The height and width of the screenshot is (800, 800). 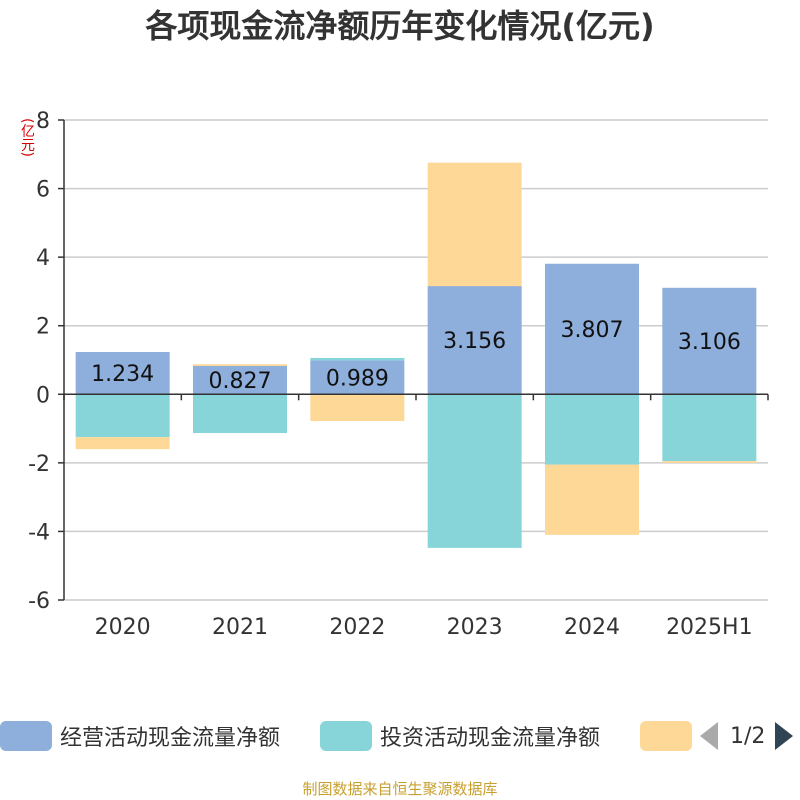 I want to click on data-label-2022: 0.989, so click(x=357, y=378).